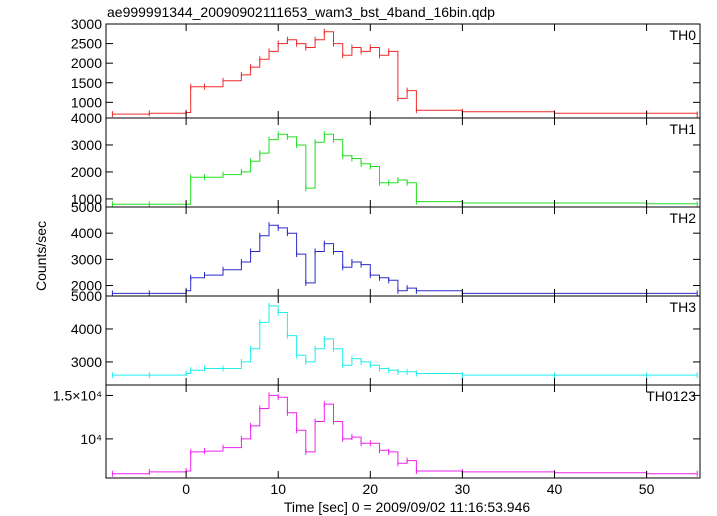 The height and width of the screenshot is (516, 717). Describe the element at coordinates (86, 83) in the screenshot. I see `y-tick-label: 1500` at that location.